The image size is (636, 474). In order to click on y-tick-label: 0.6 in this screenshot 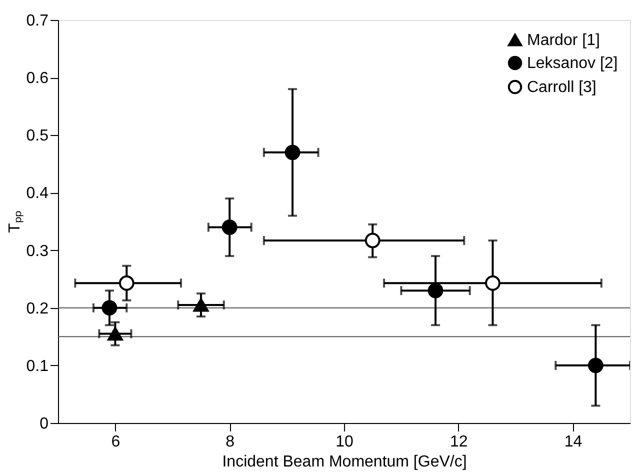, I will do `click(37, 79)`.